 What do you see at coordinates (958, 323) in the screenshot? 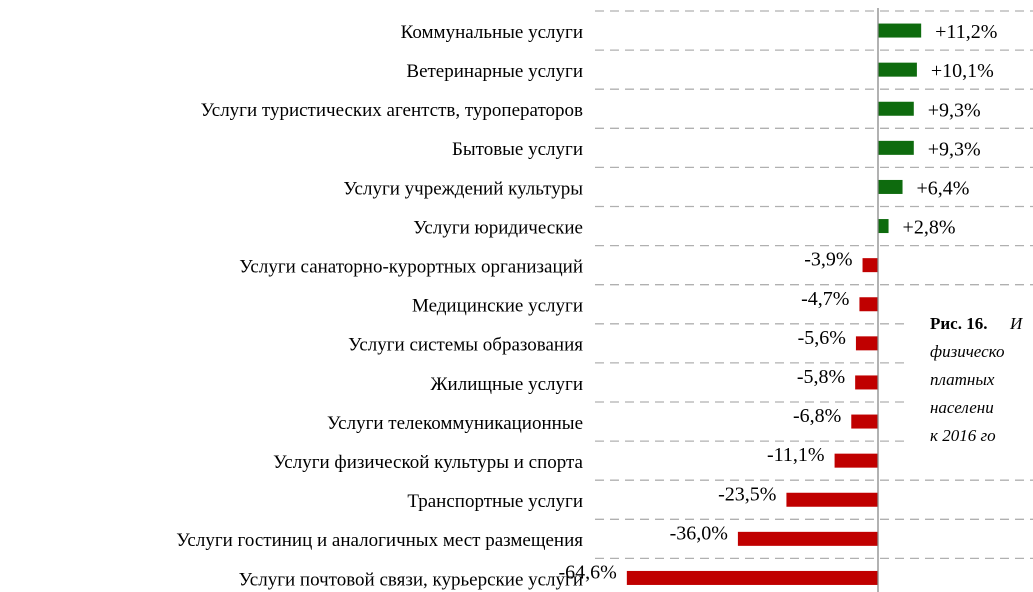
I see `figure-label: Рис. 16.` at bounding box center [958, 323].